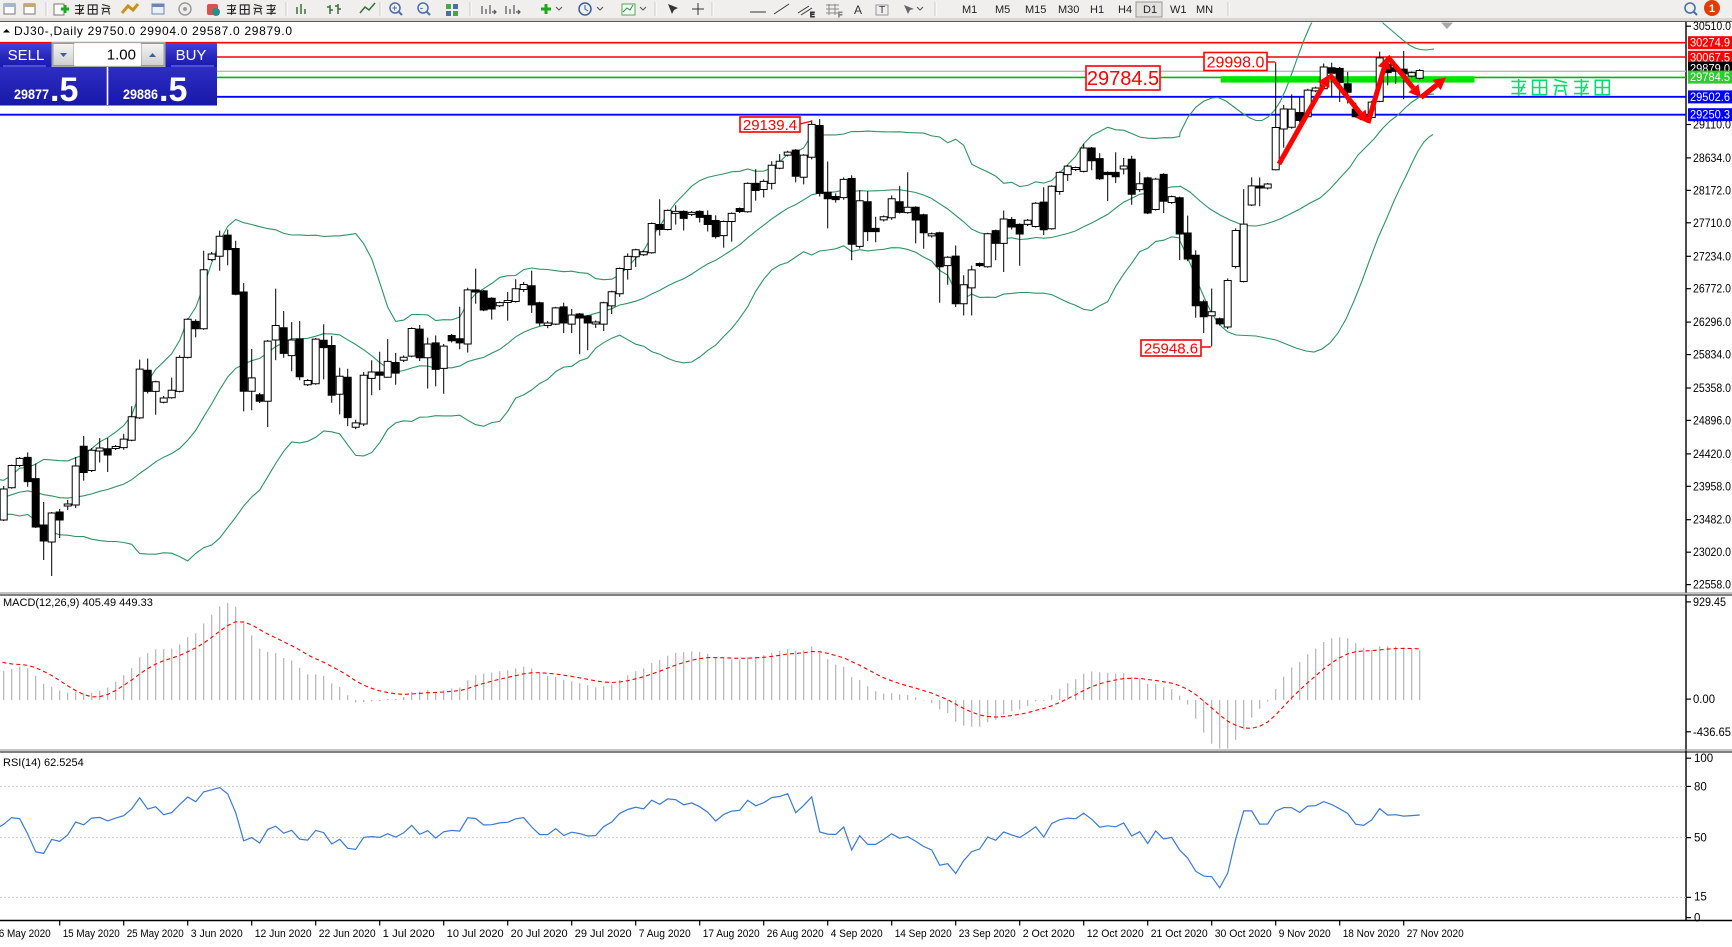 The height and width of the screenshot is (947, 1732). I want to click on svg-text: 18 Nov 2020, so click(1371, 934).